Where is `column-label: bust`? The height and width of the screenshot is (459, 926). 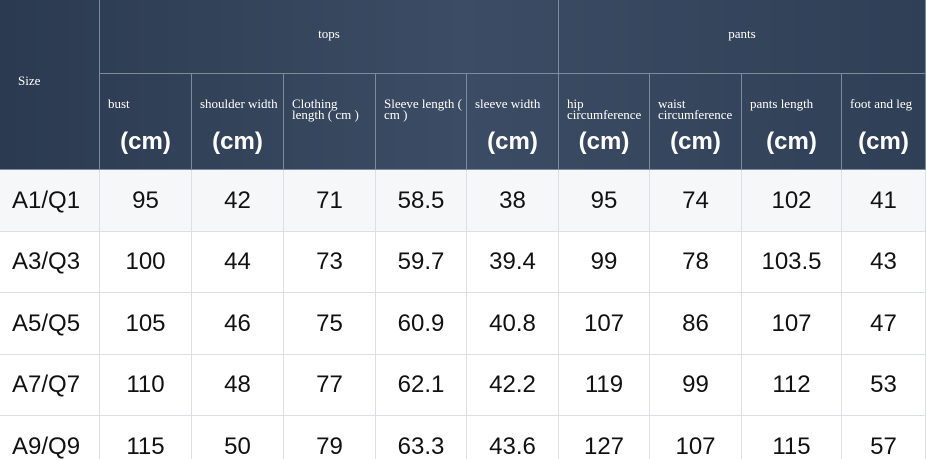
column-label: bust is located at coordinates (119, 103).